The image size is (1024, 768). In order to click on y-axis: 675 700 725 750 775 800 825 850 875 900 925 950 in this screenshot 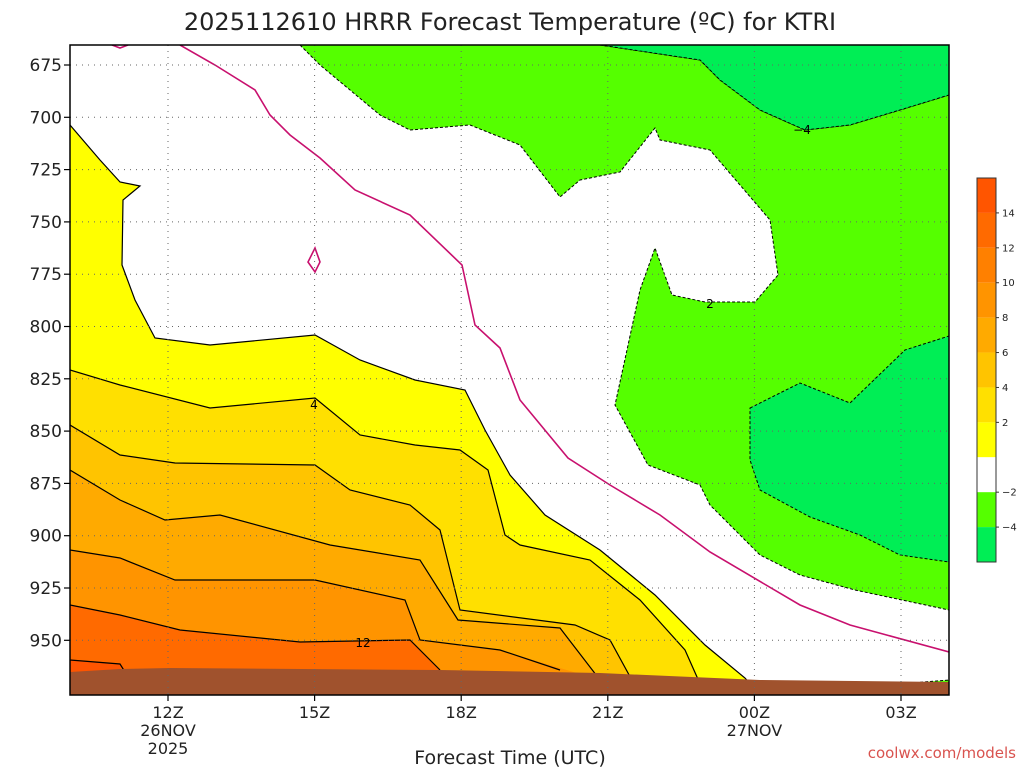, I will do `click(50, 353)`.